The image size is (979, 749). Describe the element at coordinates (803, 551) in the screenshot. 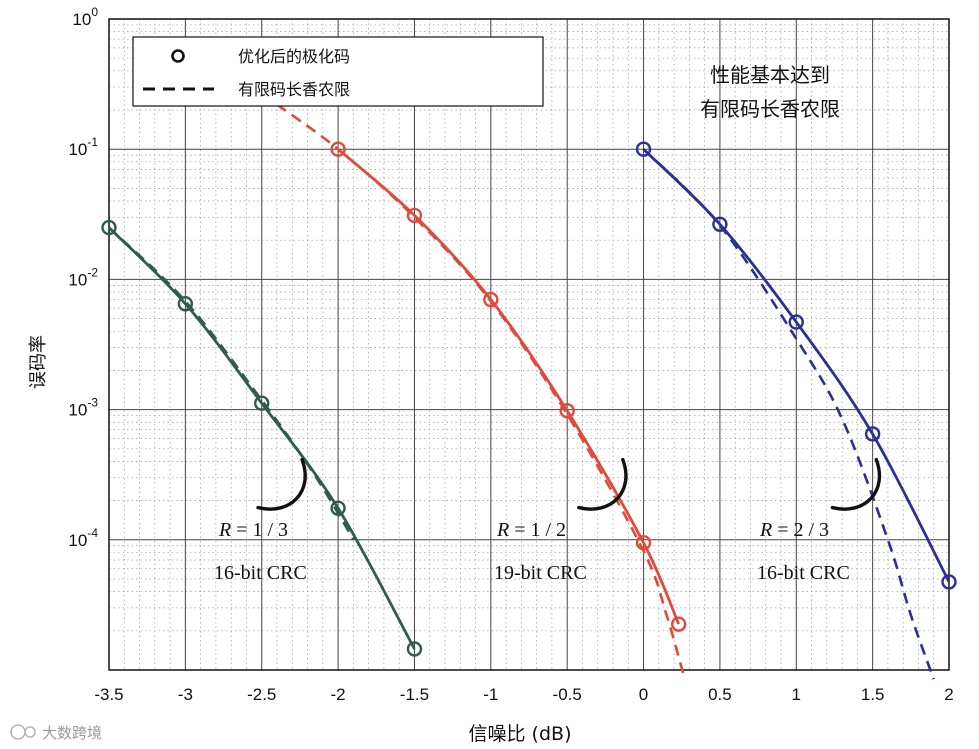

I see `rate-label-3: R = 2 / 3 16-bit CRC` at that location.